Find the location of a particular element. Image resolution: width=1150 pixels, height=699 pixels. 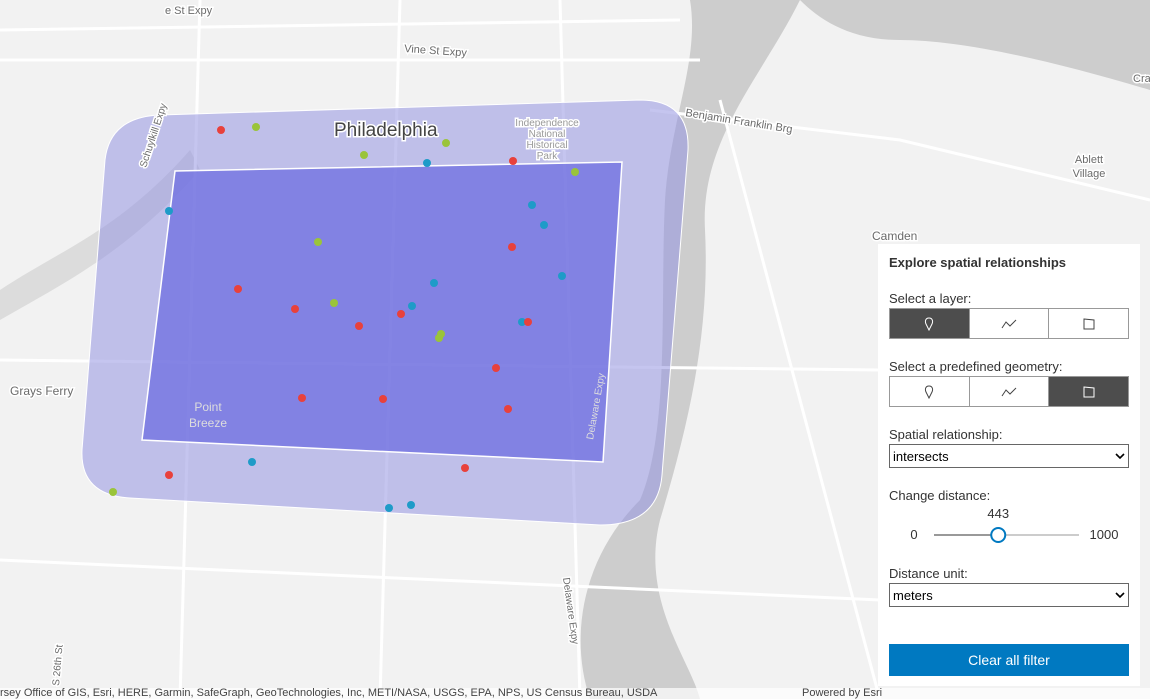

geometry-buttons is located at coordinates (1009, 391).